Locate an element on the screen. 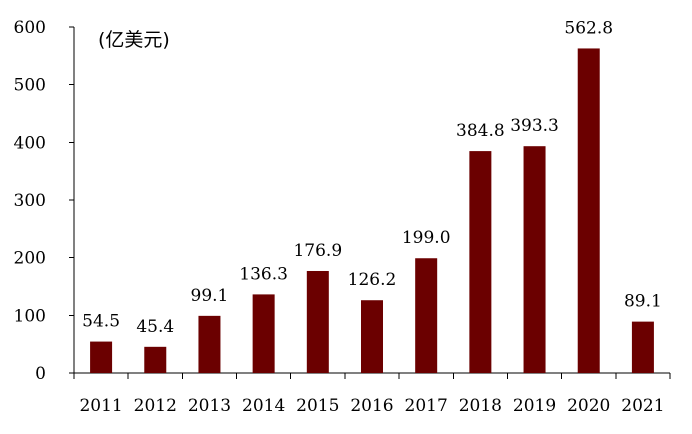 This screenshot has height=434, width=692. x-tick-label: 2018 is located at coordinates (480, 406).